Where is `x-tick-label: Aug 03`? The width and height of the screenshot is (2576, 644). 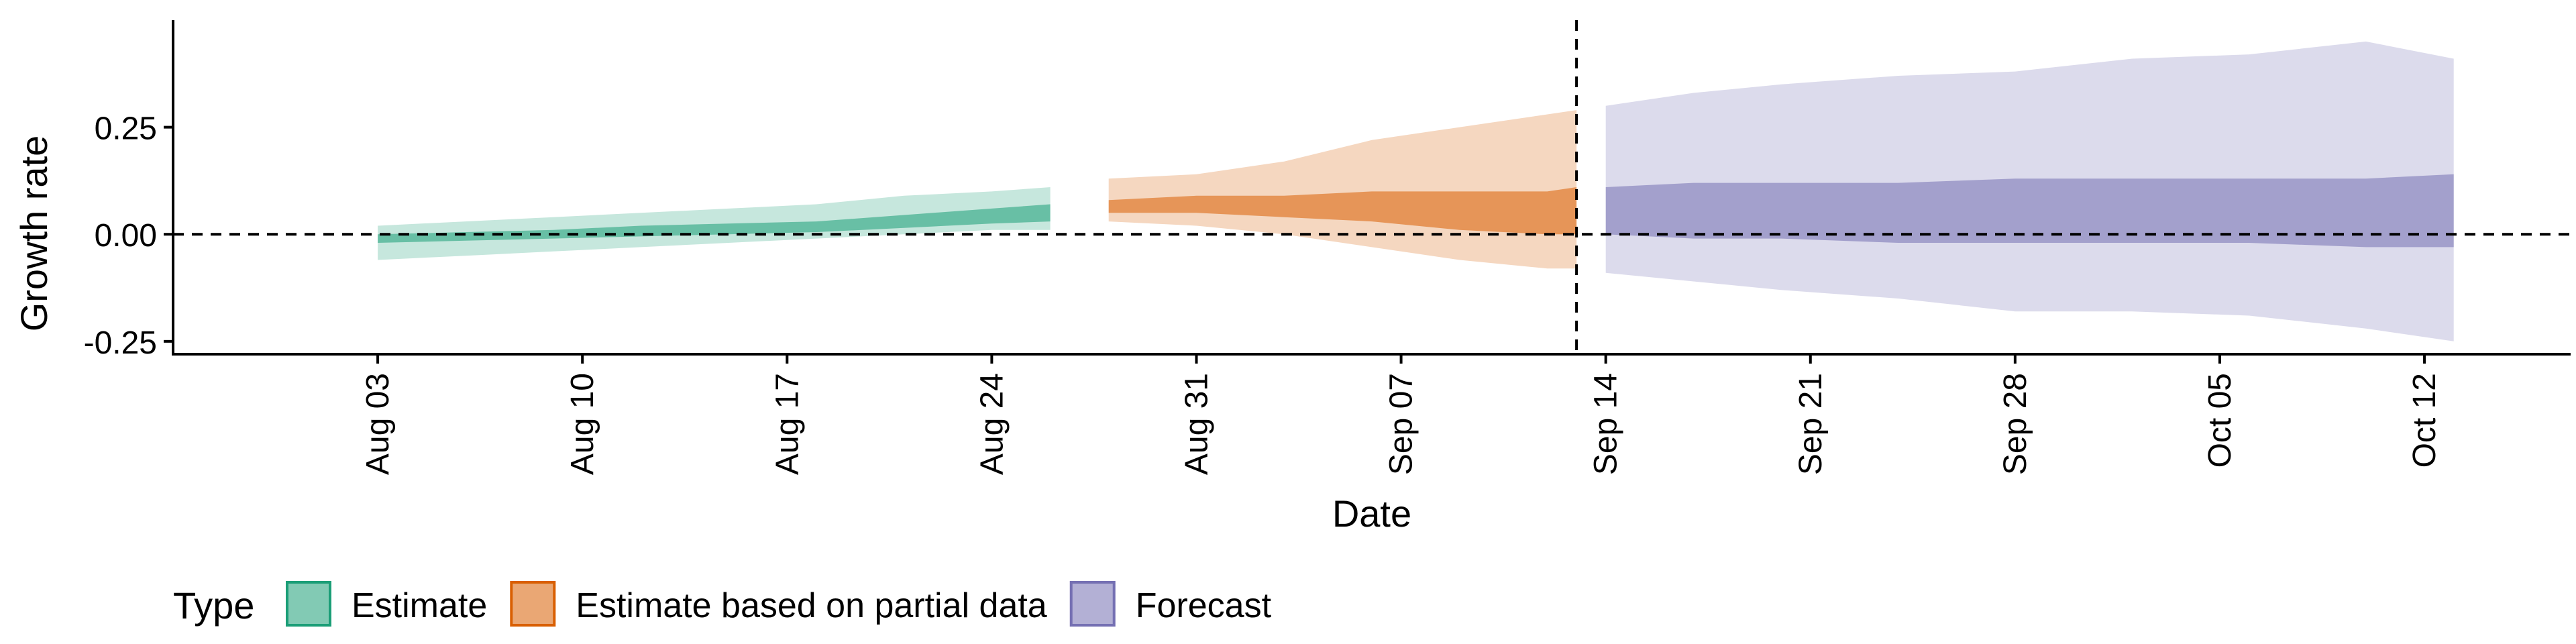 x-tick-label: Aug 03 is located at coordinates (378, 424).